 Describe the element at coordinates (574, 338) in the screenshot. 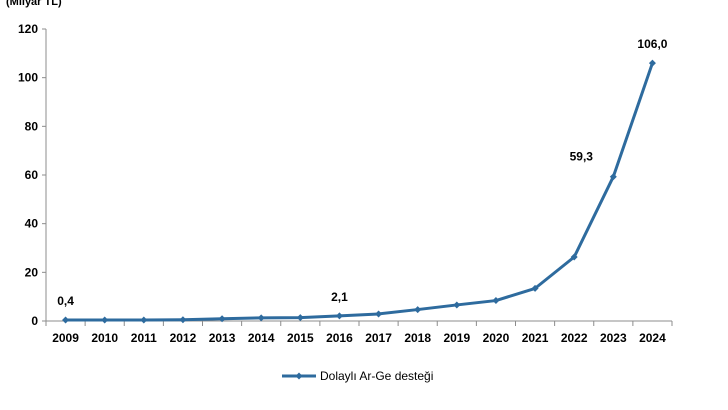

I see `x-tick-label: 2022` at that location.